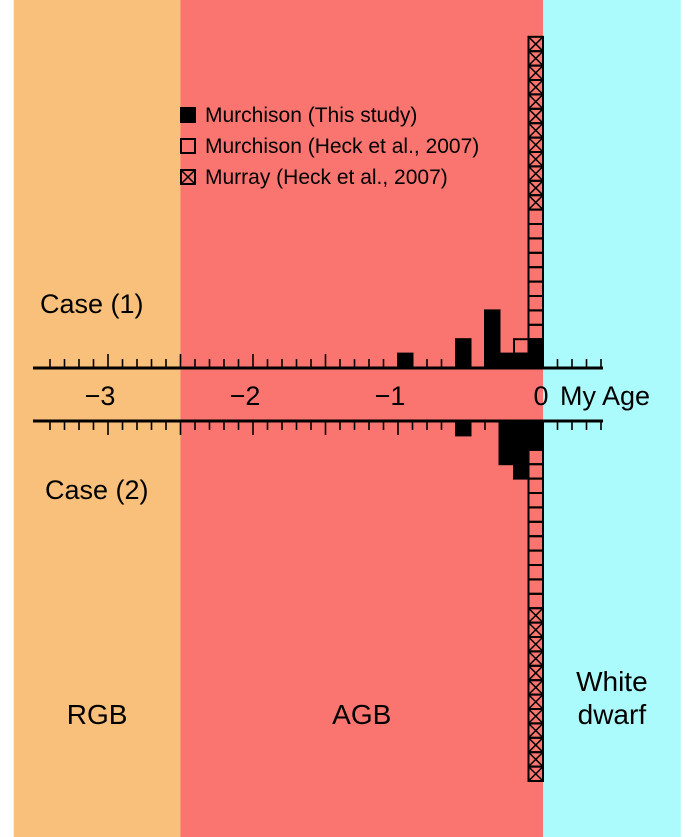  What do you see at coordinates (245, 396) in the screenshot?
I see `x-tick-label: −2` at bounding box center [245, 396].